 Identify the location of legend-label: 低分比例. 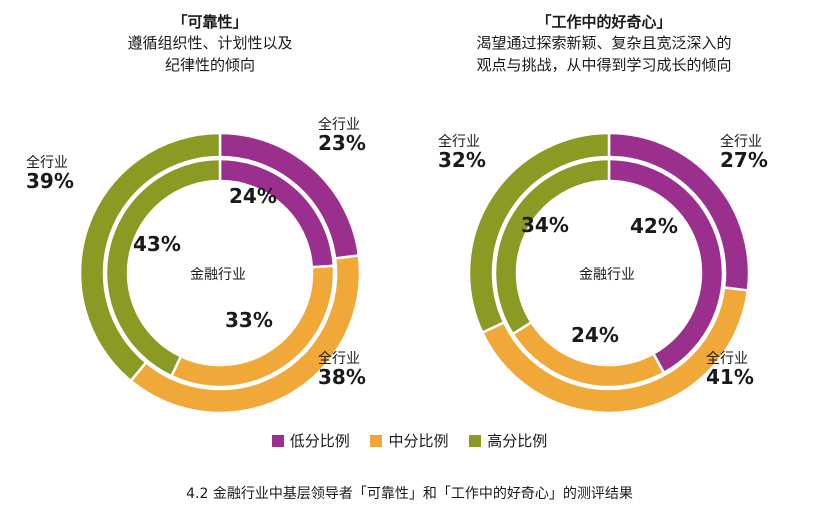
(319, 441).